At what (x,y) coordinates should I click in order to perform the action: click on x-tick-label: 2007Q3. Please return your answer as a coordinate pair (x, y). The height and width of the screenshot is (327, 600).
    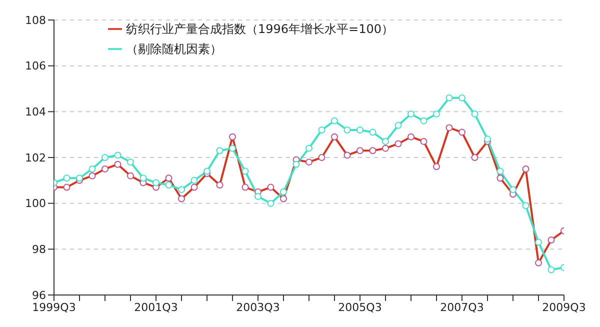
    Looking at the image, I should click on (462, 307).